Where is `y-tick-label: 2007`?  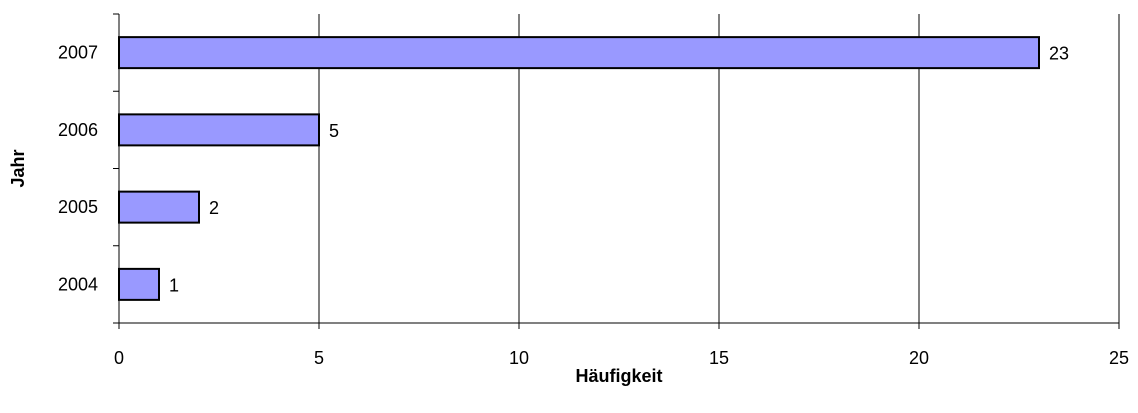
y-tick-label: 2007 is located at coordinates (78, 53).